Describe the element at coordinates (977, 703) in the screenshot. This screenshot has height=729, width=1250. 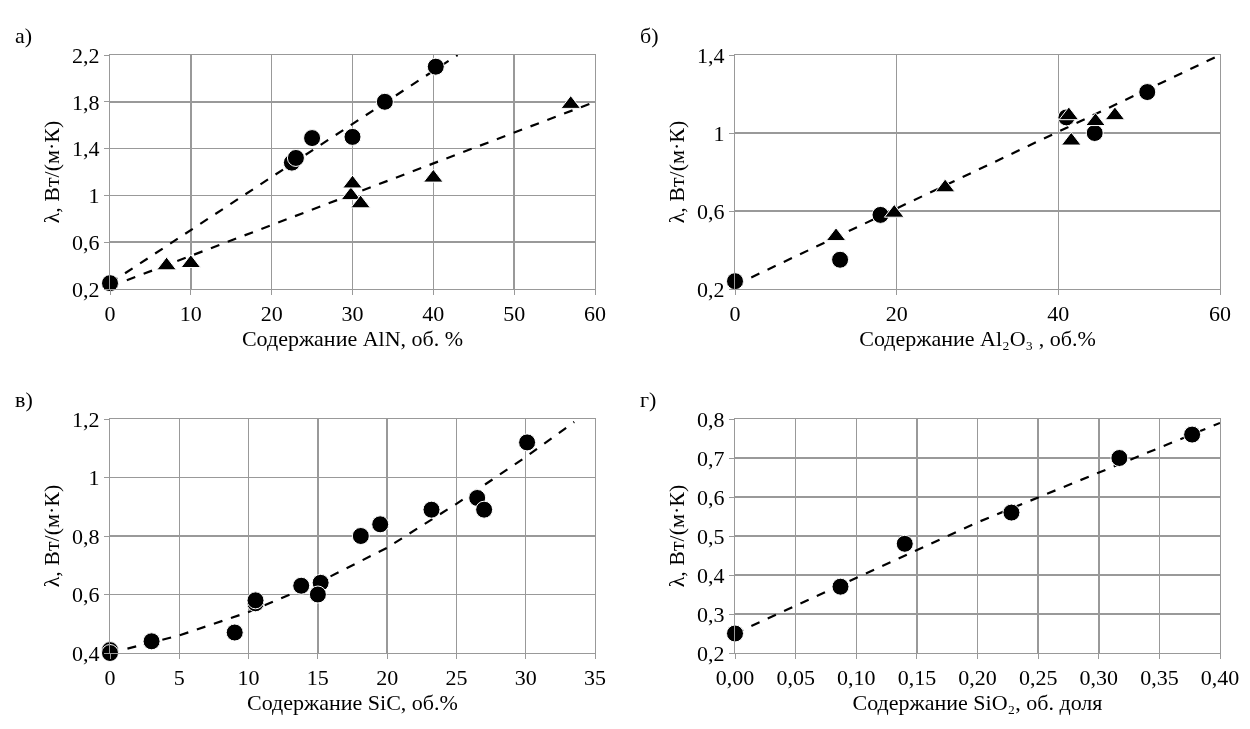
I see `x-axis-title: Содержание SiO₂, об. доля` at that location.